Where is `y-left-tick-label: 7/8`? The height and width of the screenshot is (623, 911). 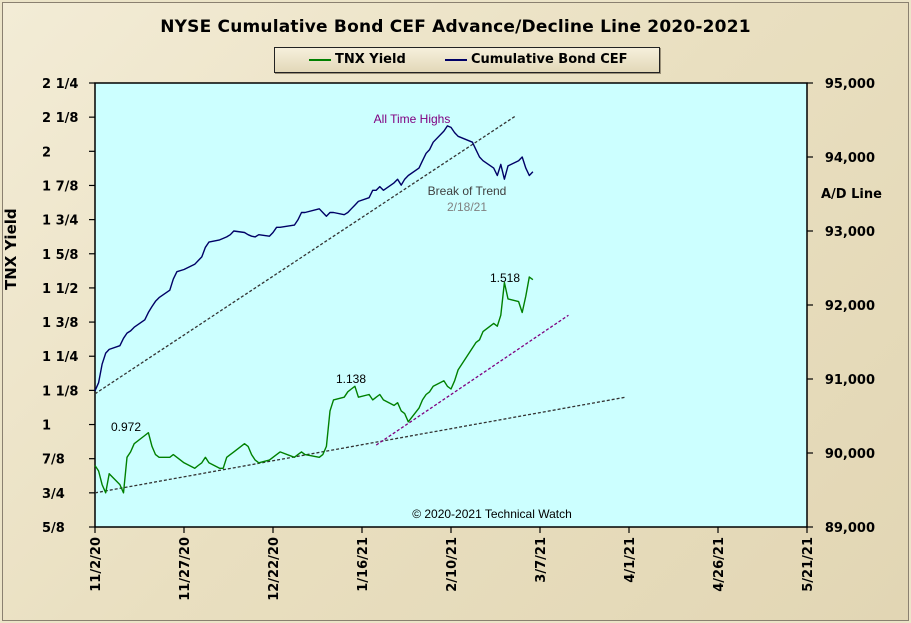 y-left-tick-label: 7/8 is located at coordinates (53, 460).